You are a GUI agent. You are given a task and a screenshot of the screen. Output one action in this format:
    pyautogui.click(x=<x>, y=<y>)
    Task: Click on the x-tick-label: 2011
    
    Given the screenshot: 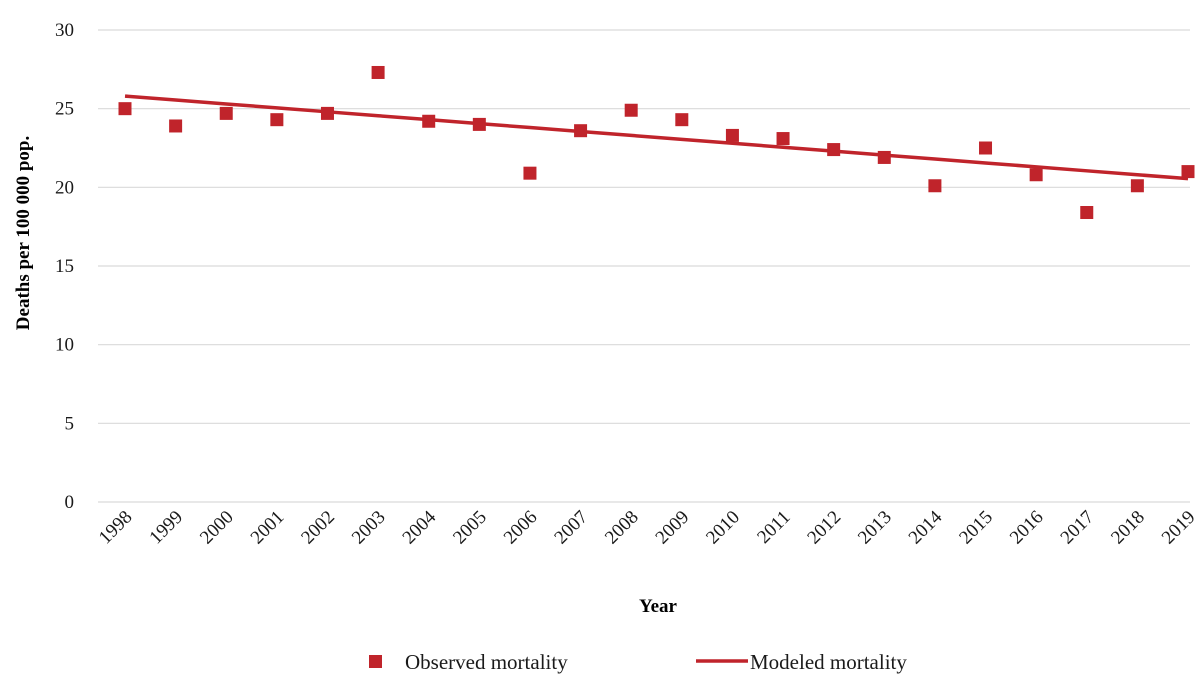 What is the action you would take?
    pyautogui.click(x=773, y=527)
    